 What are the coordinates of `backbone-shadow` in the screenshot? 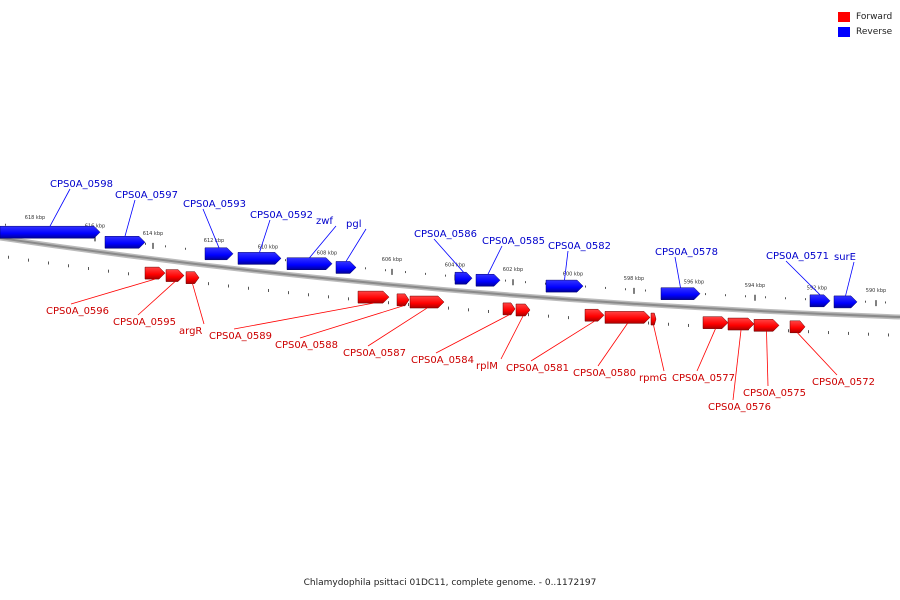 It's located at (450, 277).